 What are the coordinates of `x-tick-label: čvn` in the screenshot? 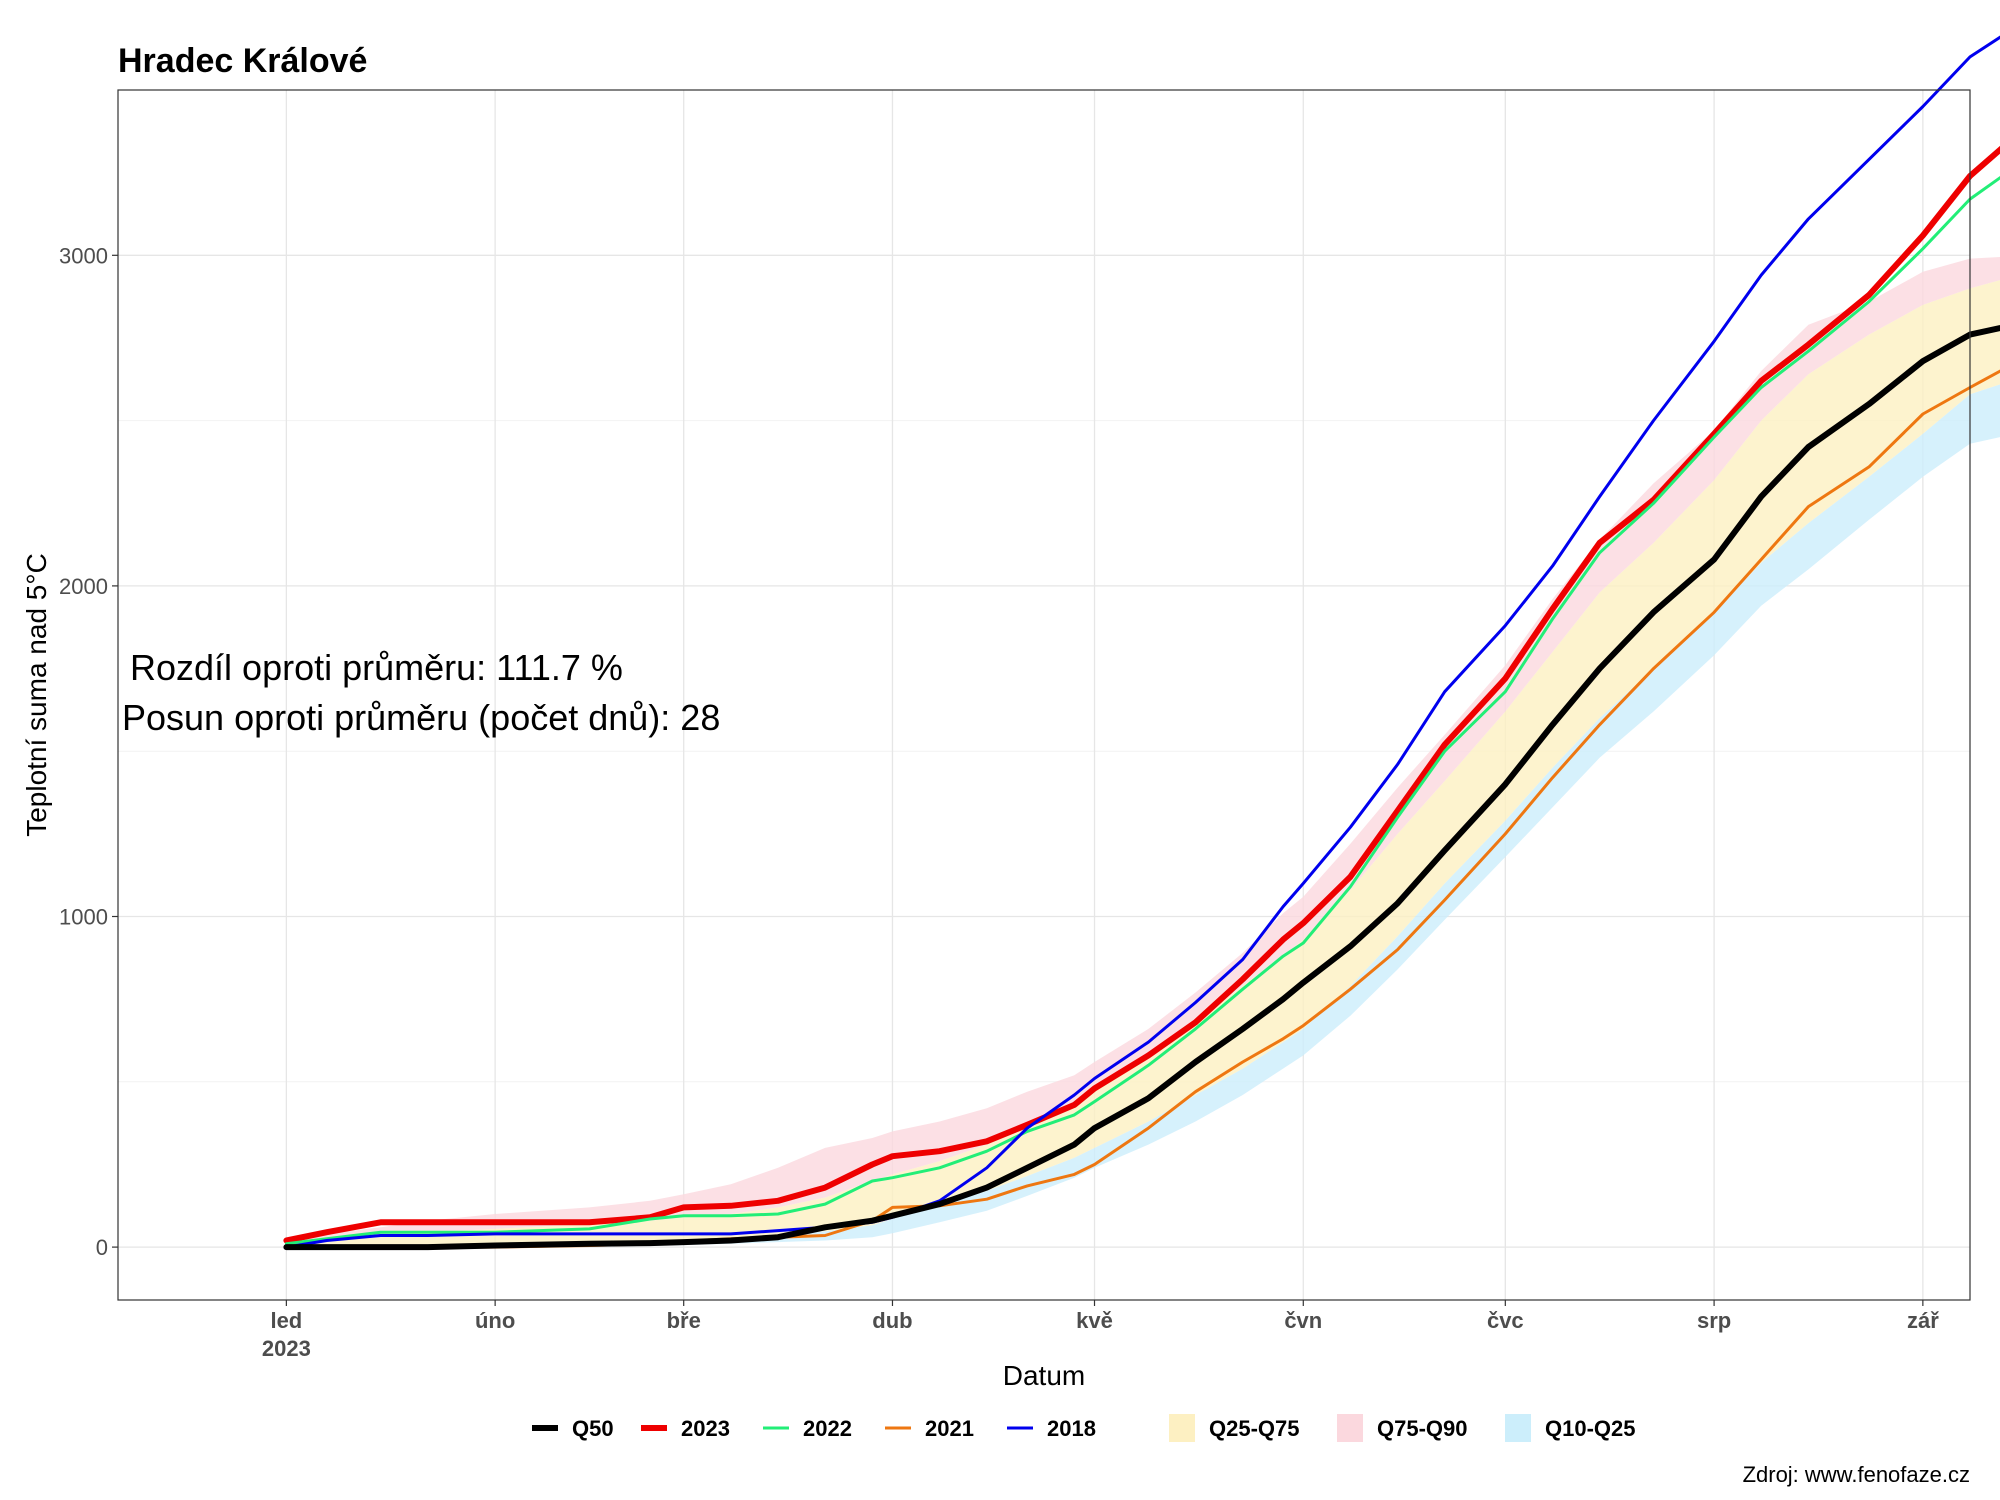 It's located at (1303, 1320).